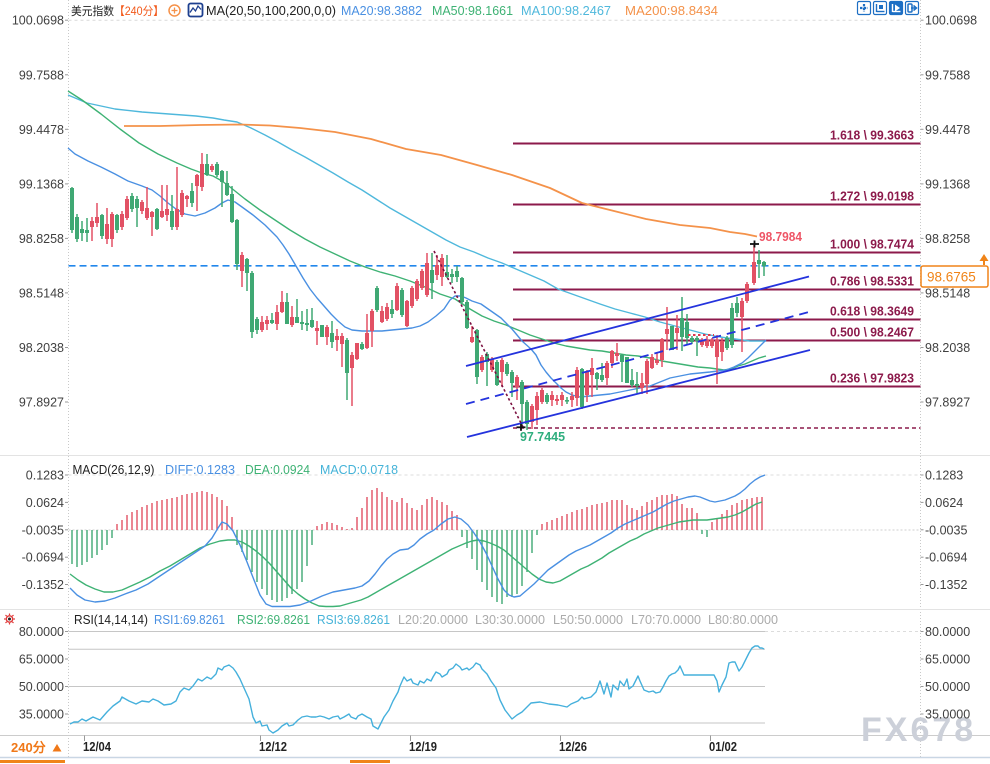 The height and width of the screenshot is (764, 990). I want to click on svg-text: 美元指数, so click(92, 11).